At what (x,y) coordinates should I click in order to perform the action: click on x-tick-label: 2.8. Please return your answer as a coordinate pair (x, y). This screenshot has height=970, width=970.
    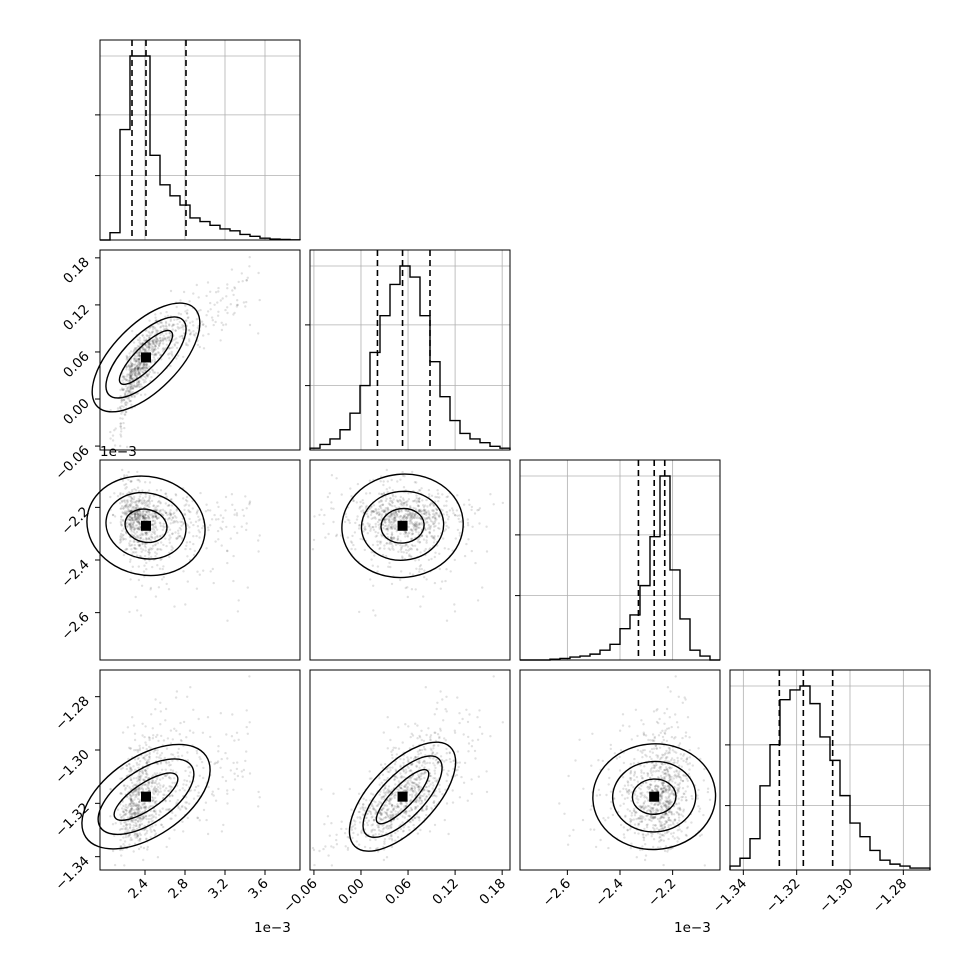
    Looking at the image, I should click on (178, 889).